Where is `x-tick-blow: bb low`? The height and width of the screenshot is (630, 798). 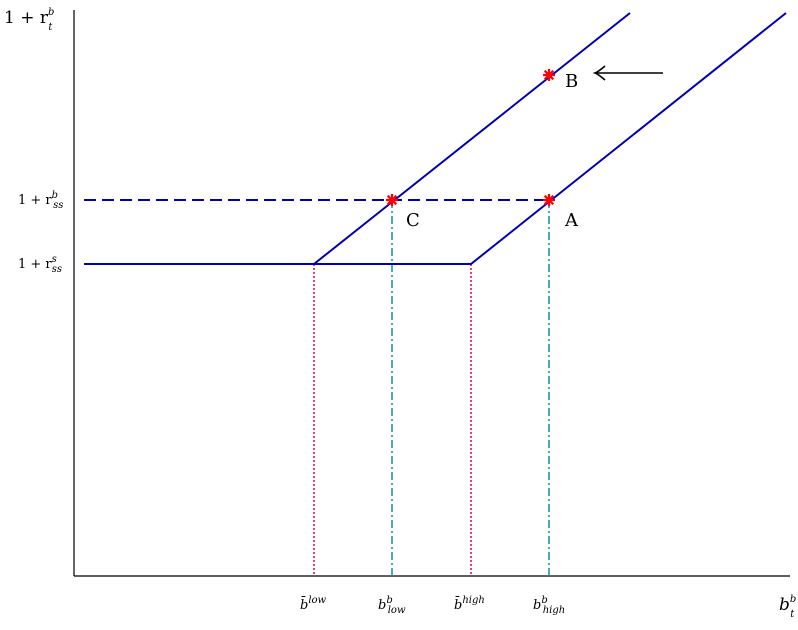 x-tick-blow: bb low is located at coordinates (392, 605).